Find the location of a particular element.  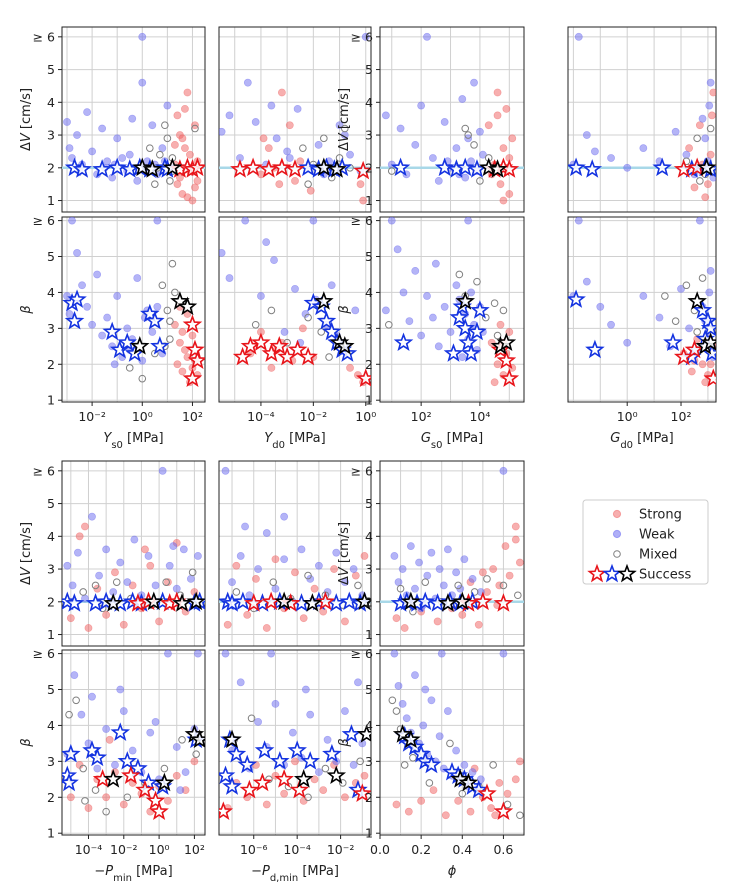

legend-star is located at coordinates (612, 573).